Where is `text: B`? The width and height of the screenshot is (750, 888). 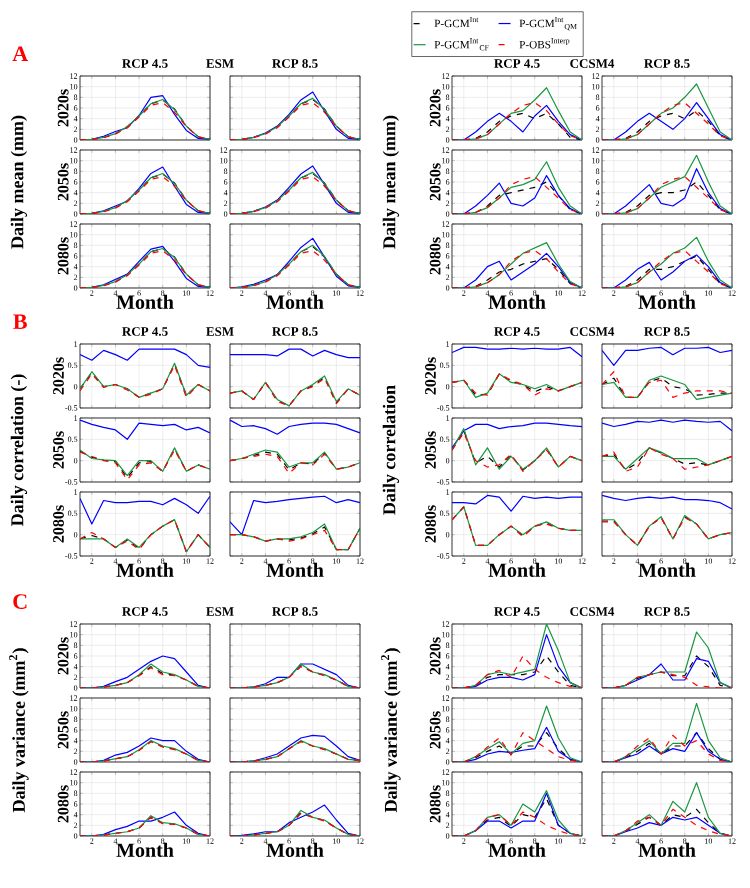 text: B is located at coordinates (20, 321).